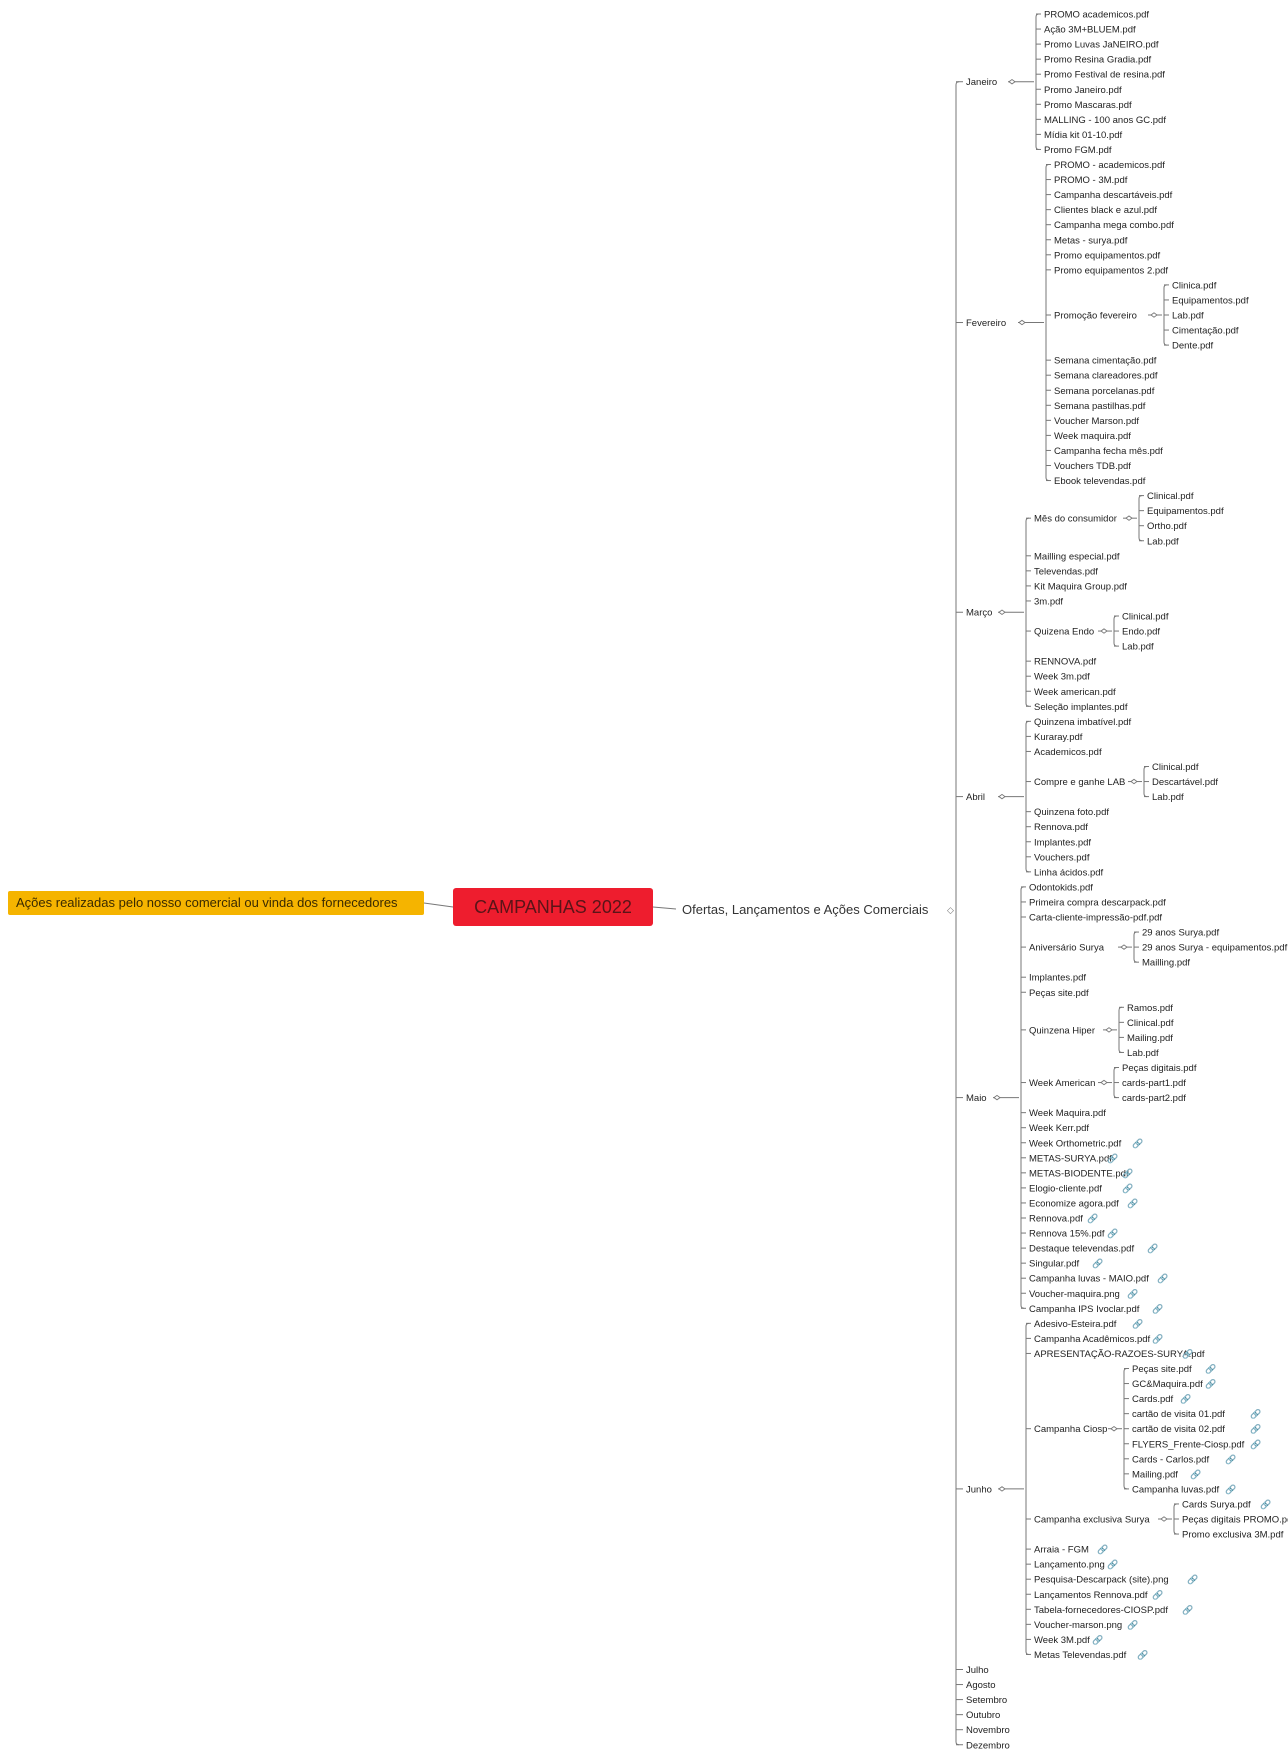  I want to click on file-singular-pdf: Singular.pdf, so click(1054, 1264).